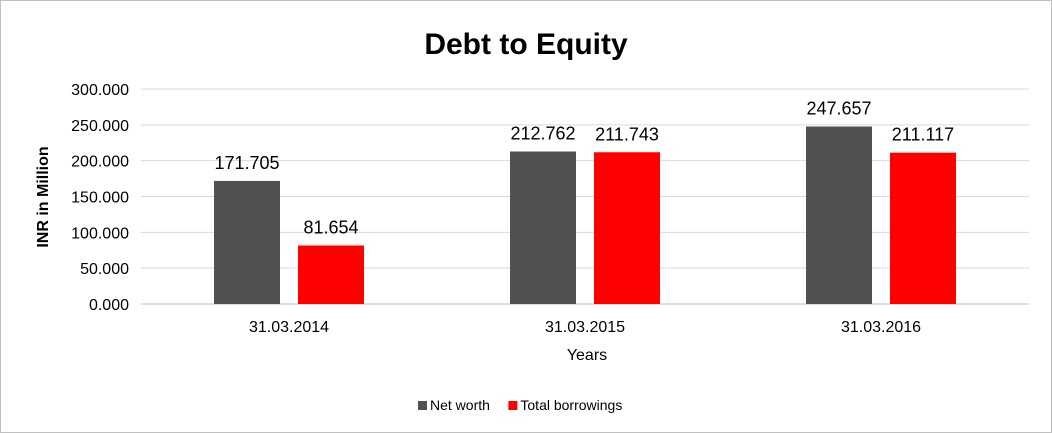  I want to click on y-tick-label: 150.000, so click(100, 198).